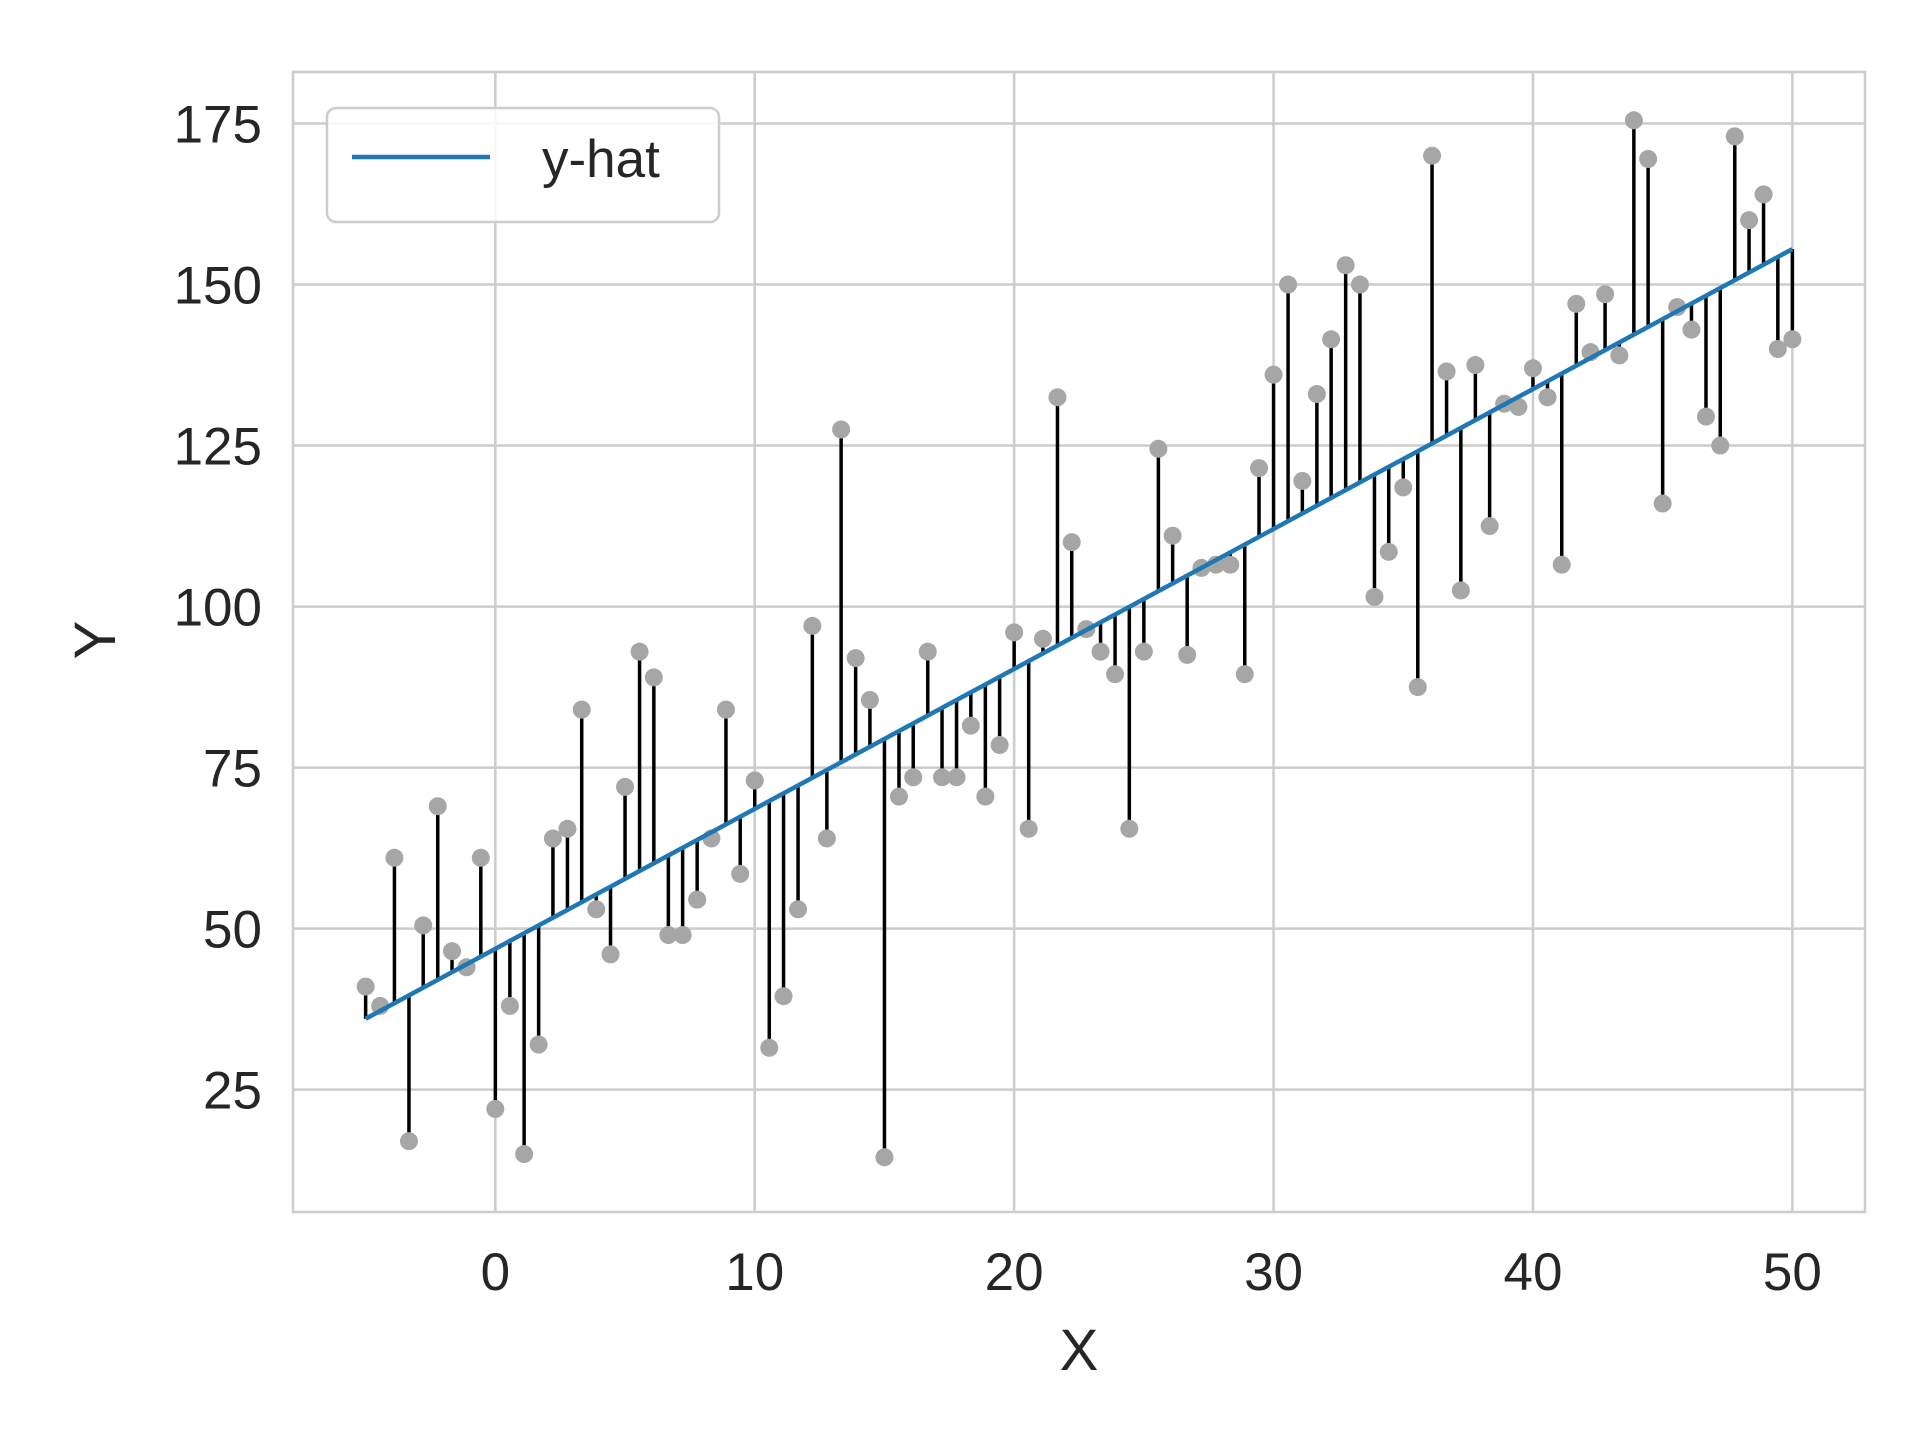 The image size is (1920, 1440). Describe the element at coordinates (1792, 1272) in the screenshot. I see `x-tick-label: 50` at that location.